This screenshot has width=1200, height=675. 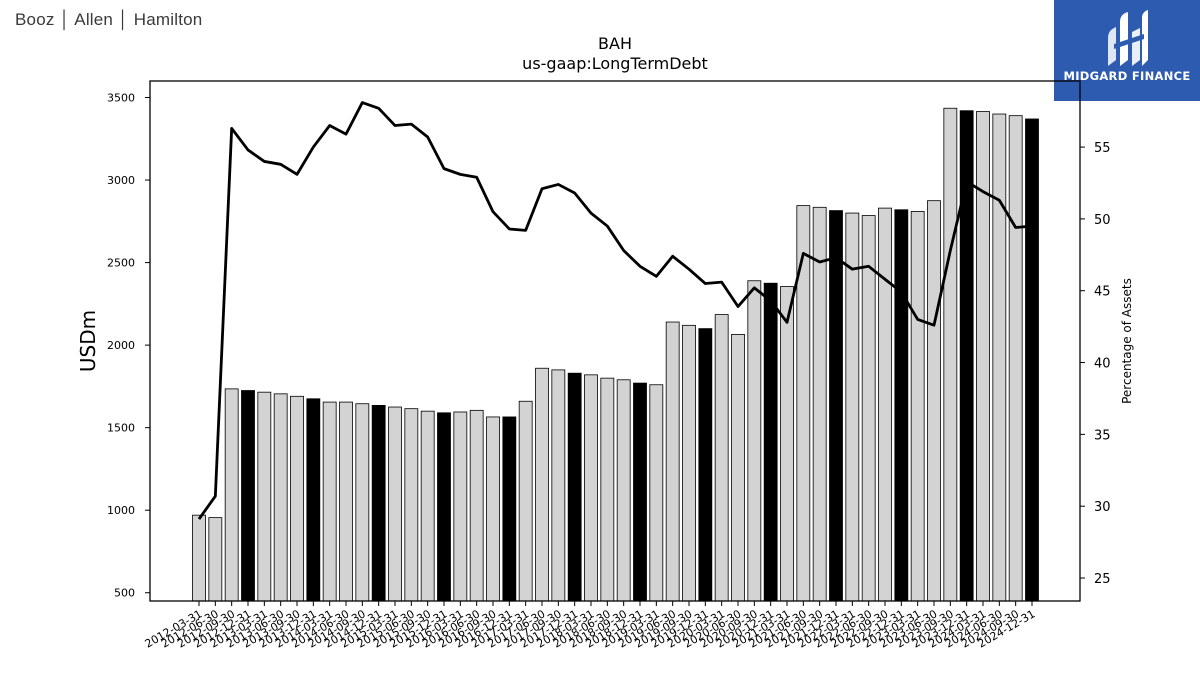 What do you see at coordinates (1102, 435) in the screenshot?
I see `y2-tick-label: 35` at bounding box center [1102, 435].